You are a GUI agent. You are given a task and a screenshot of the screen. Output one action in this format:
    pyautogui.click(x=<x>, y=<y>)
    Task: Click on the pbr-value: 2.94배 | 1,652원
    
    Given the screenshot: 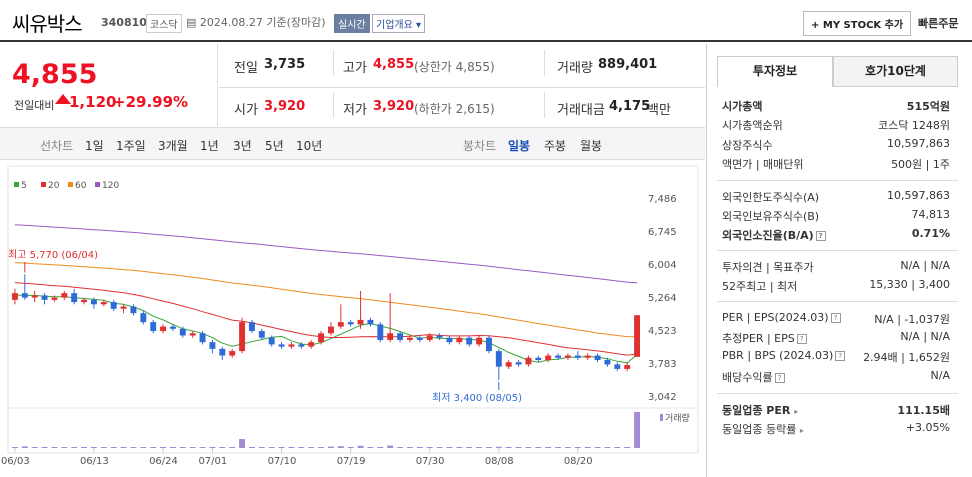 What is the action you would take?
    pyautogui.click(x=906, y=357)
    